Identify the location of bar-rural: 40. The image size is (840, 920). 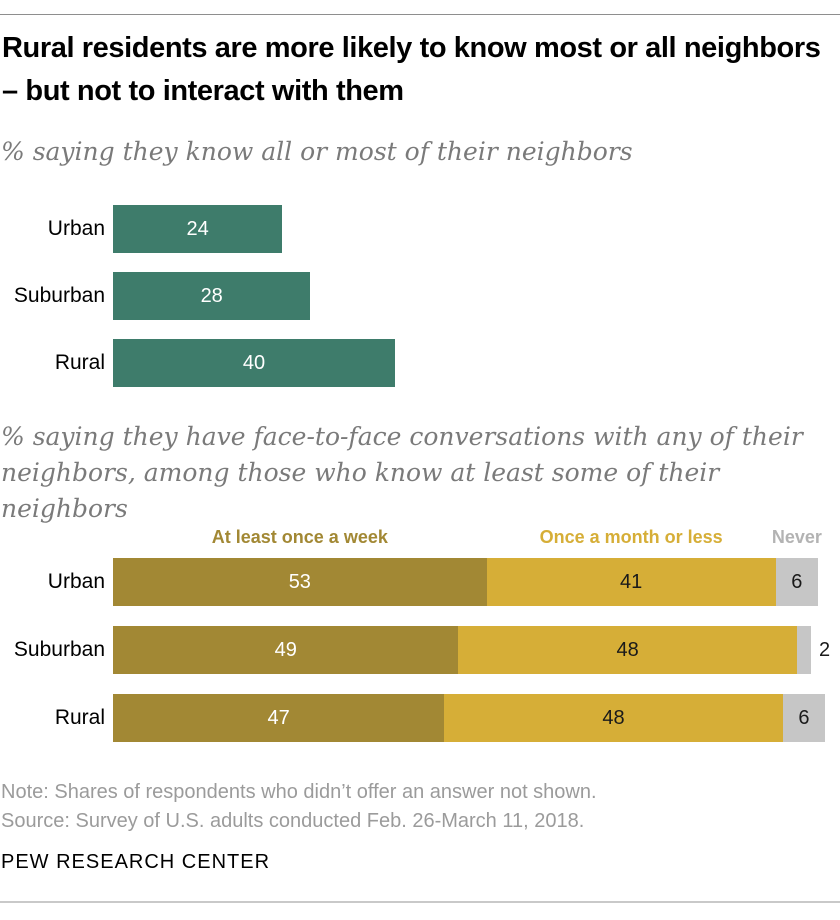
(254, 363).